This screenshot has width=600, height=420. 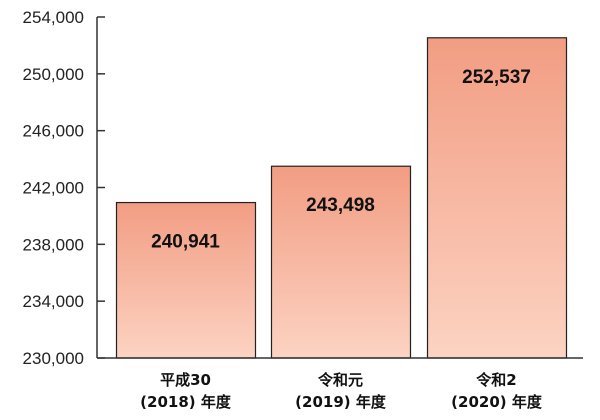 I want to click on x-tick-label: 令和元, so click(x=340, y=380).